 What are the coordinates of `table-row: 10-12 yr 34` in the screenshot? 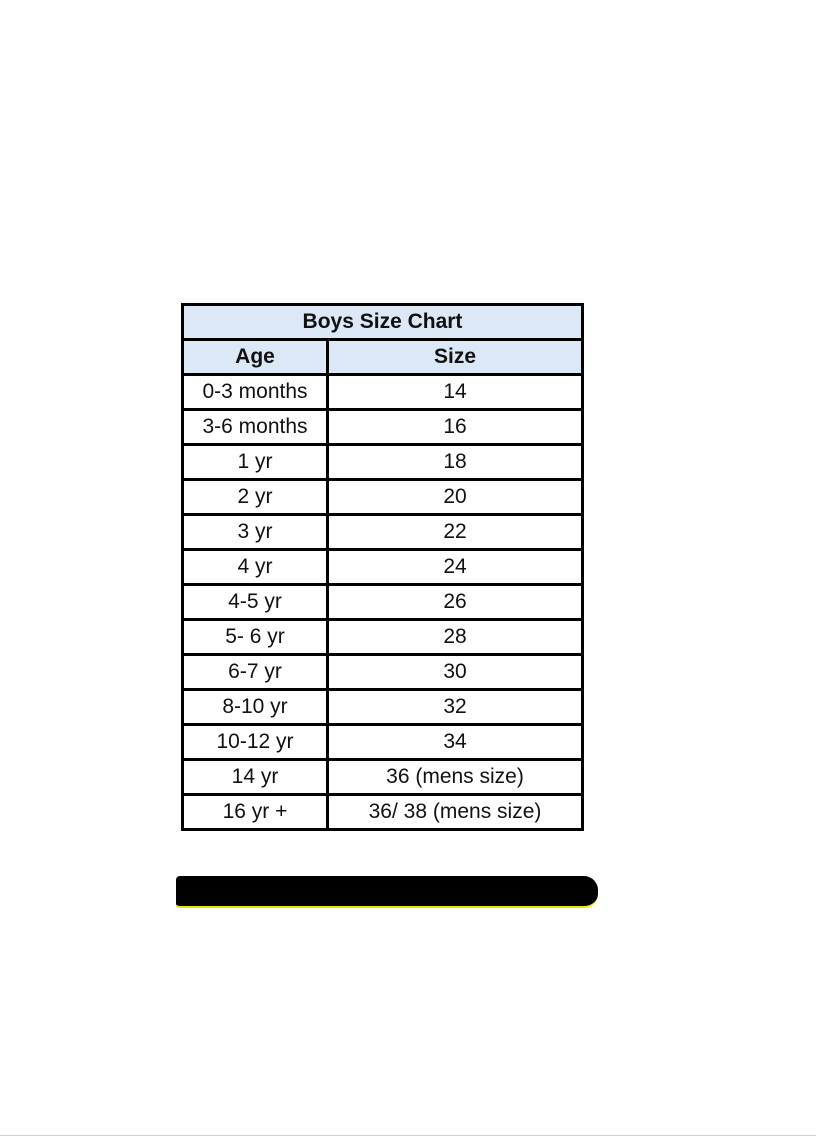 It's located at (382, 742).